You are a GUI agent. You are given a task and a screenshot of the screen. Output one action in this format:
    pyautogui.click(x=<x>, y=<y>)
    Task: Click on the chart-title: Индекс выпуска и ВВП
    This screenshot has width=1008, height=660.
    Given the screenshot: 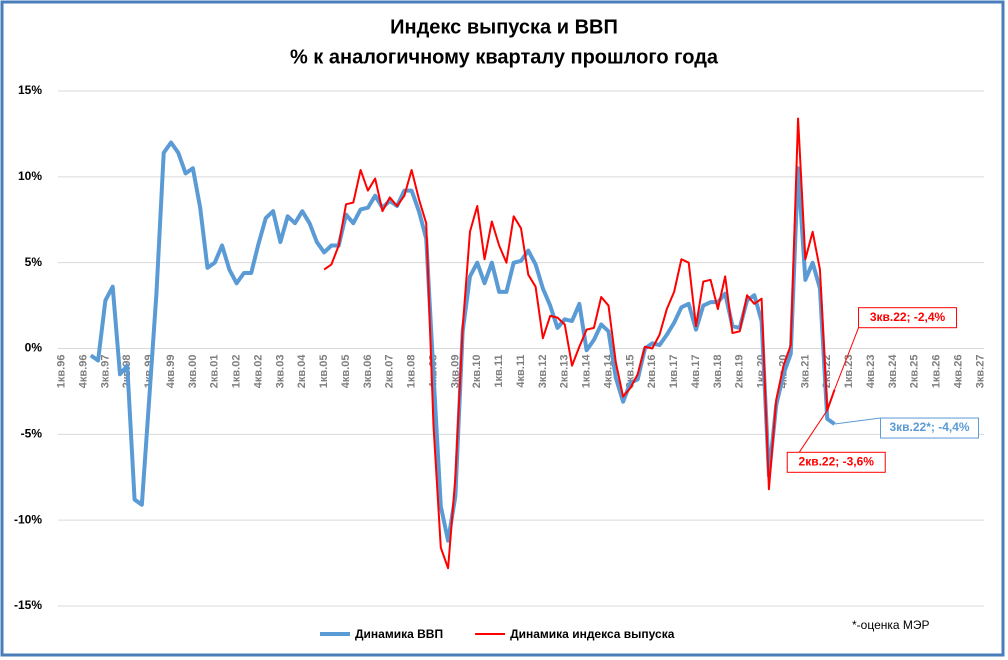 What is the action you would take?
    pyautogui.click(x=504, y=27)
    